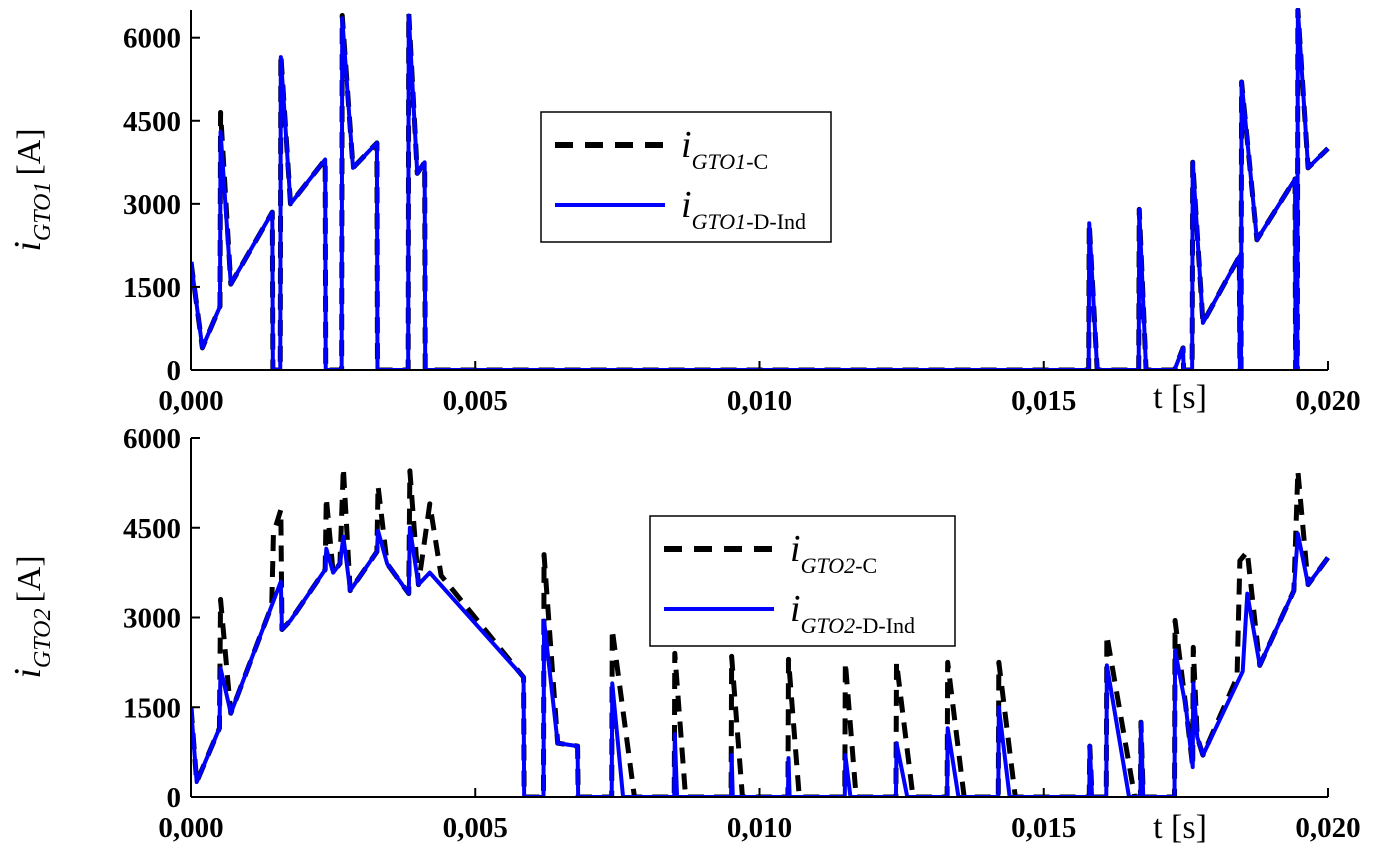  What do you see at coordinates (43, 639) in the screenshot?
I see `y-label-subscript: GTO2` at bounding box center [43, 639].